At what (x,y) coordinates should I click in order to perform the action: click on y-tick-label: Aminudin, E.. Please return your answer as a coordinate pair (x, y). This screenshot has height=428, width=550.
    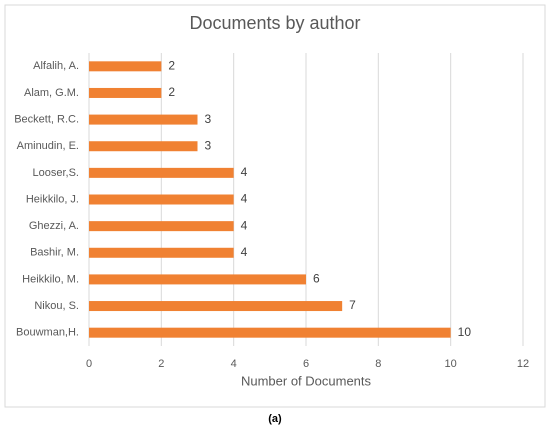
    Looking at the image, I should click on (48, 146).